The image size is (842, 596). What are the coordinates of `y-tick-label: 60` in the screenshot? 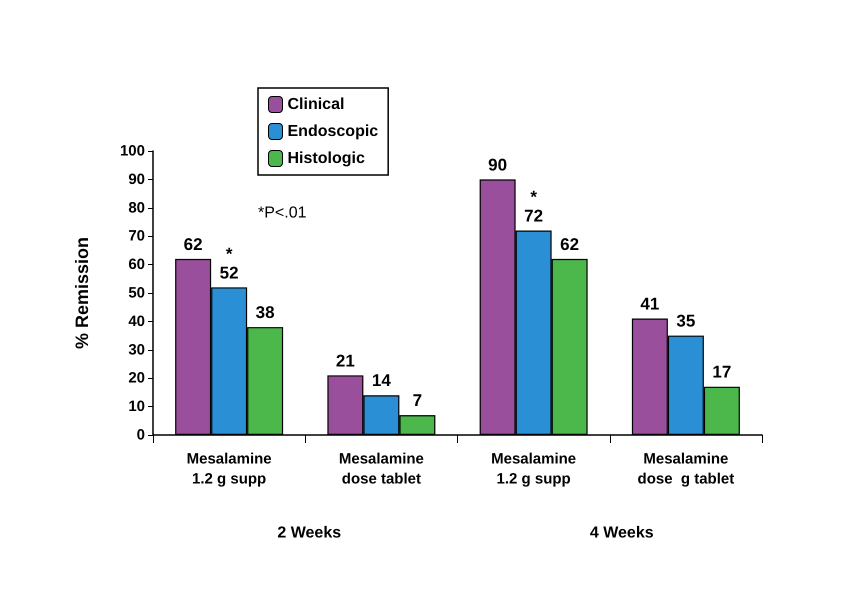 It's located at (136, 265).